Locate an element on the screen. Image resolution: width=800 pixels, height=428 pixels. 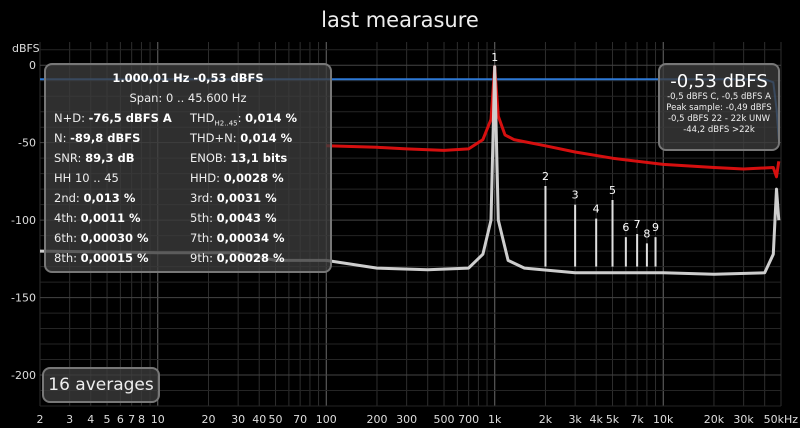
x-tick-label: 2k is located at coordinates (546, 419).